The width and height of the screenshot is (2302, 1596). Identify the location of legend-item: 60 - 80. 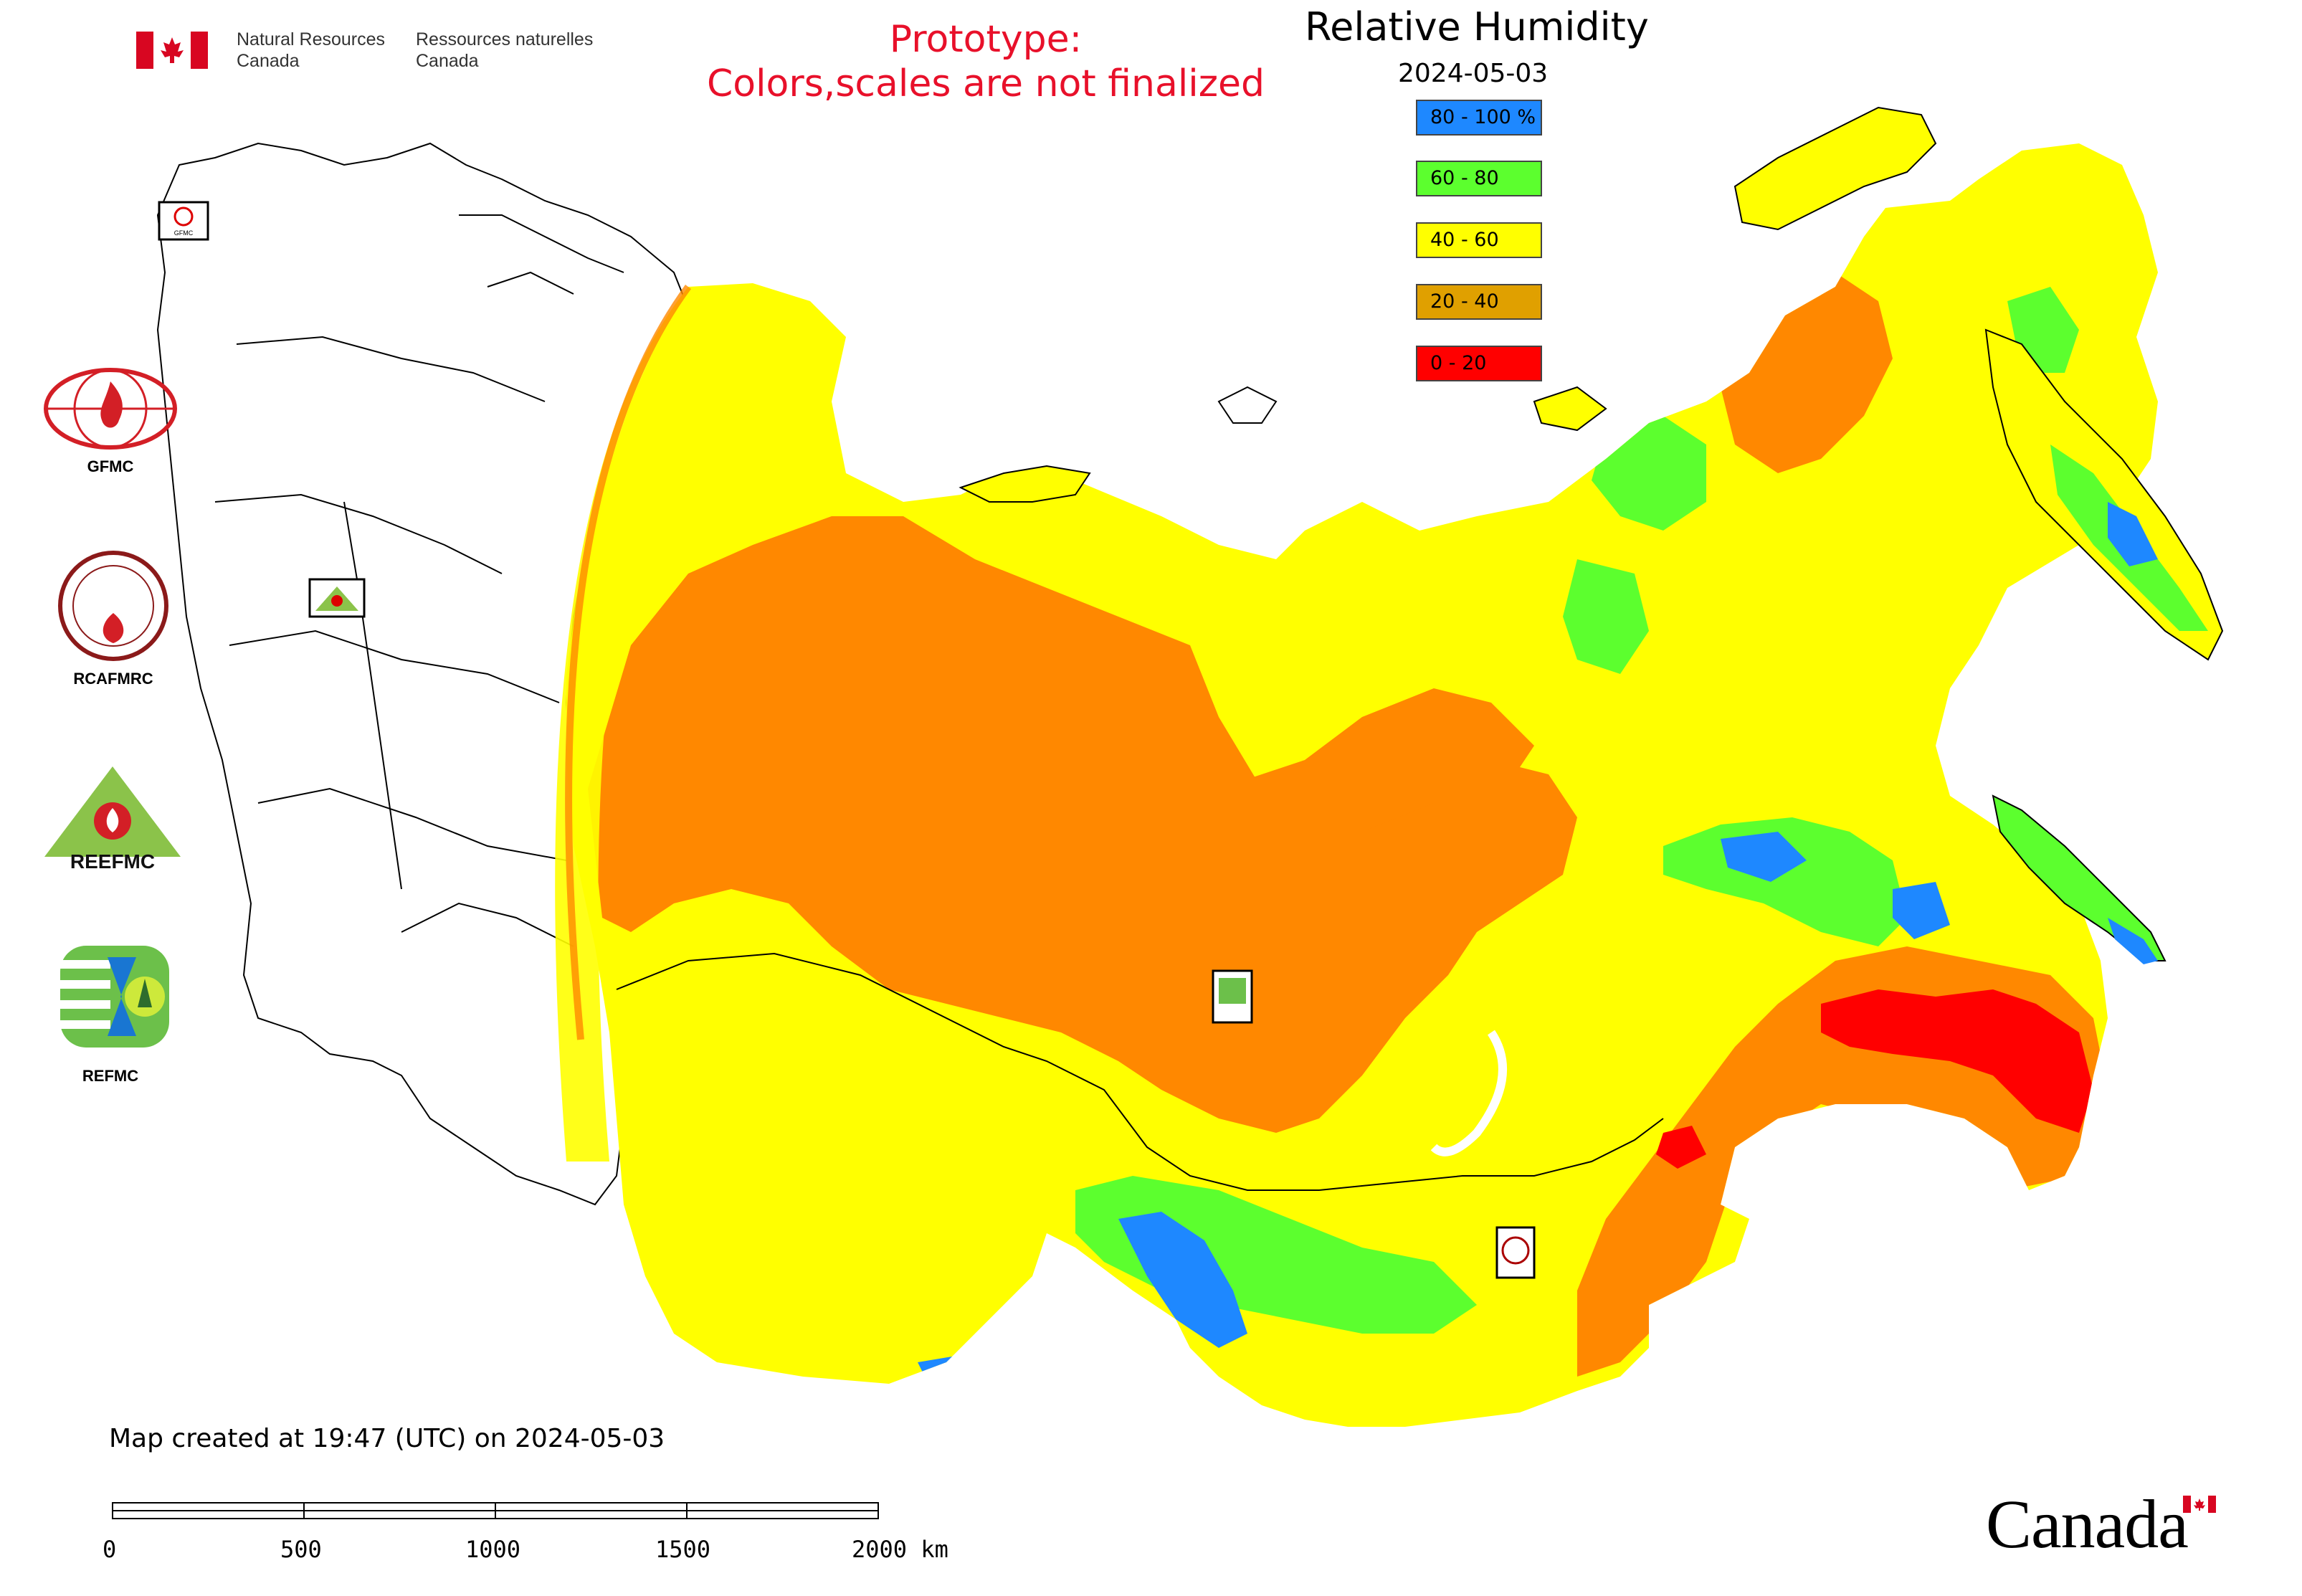
(1479, 178).